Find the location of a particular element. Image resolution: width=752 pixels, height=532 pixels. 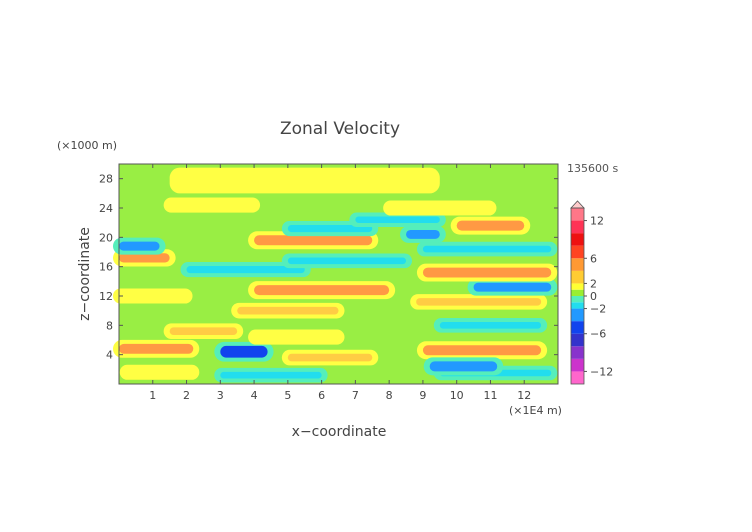

time-label: 135600 s is located at coordinates (592, 168).